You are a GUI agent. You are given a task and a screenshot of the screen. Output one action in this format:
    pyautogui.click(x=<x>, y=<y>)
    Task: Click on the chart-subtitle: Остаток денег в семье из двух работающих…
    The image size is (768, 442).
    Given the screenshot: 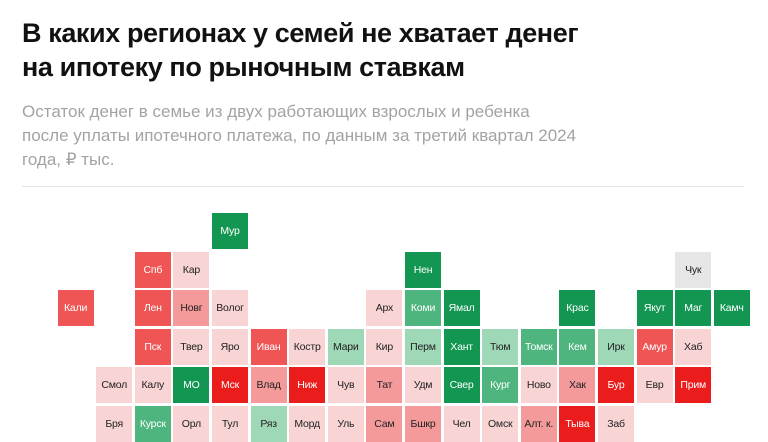 What is the action you would take?
    pyautogui.click(x=299, y=135)
    